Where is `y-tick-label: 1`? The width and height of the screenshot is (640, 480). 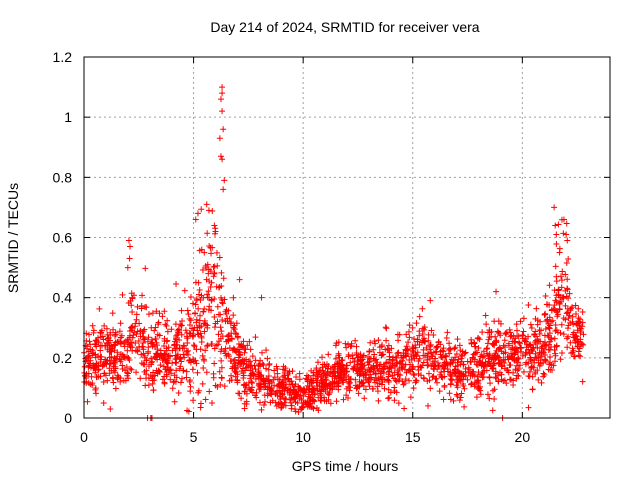
y-tick-label: 1 is located at coordinates (68, 117).